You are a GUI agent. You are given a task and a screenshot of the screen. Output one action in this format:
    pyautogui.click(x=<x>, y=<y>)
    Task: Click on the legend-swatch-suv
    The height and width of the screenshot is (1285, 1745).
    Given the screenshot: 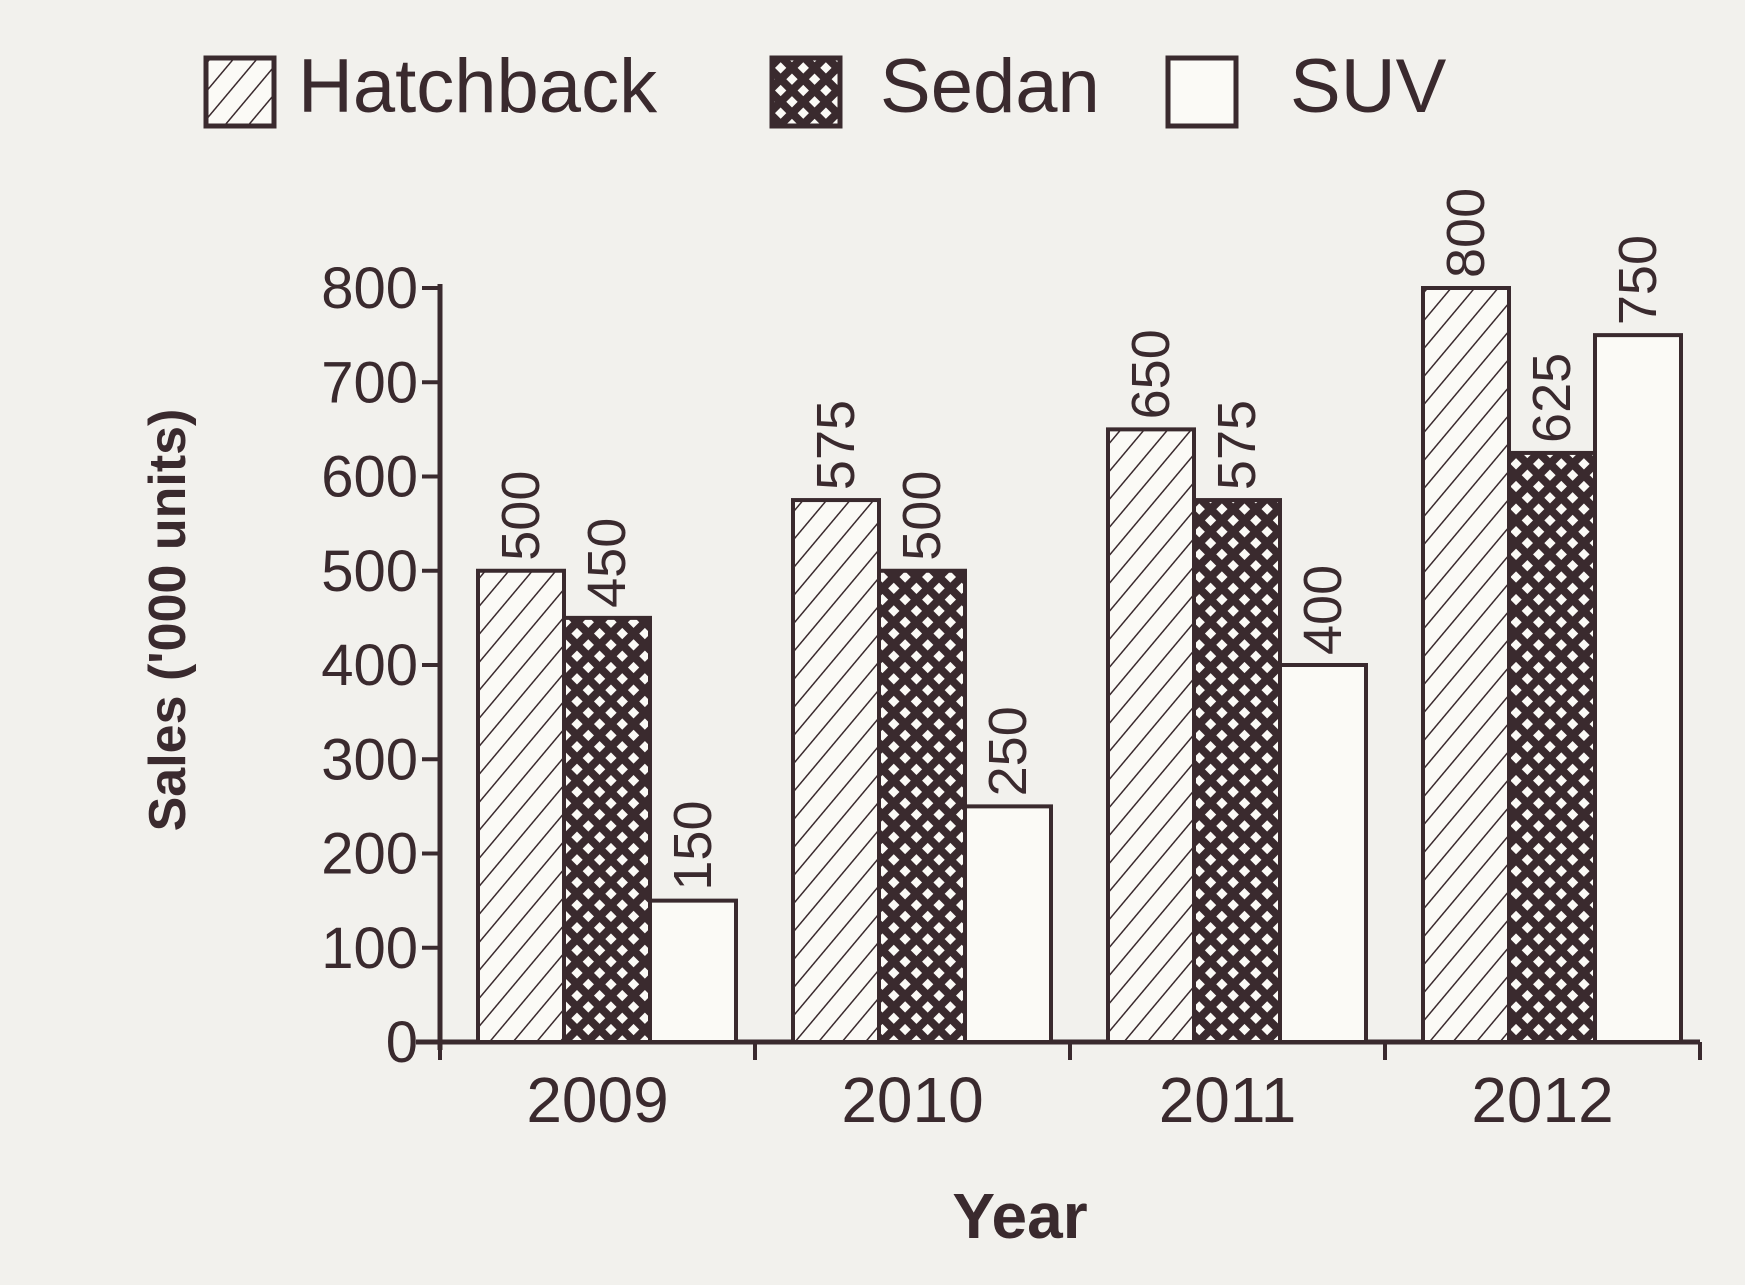 What is the action you would take?
    pyautogui.click(x=1202, y=92)
    